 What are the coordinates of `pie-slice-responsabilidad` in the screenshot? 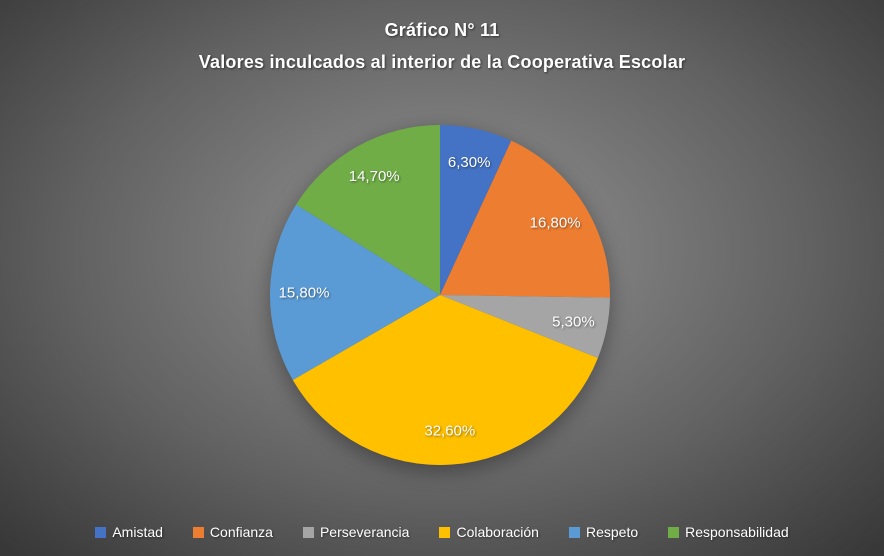 It's located at (368, 210).